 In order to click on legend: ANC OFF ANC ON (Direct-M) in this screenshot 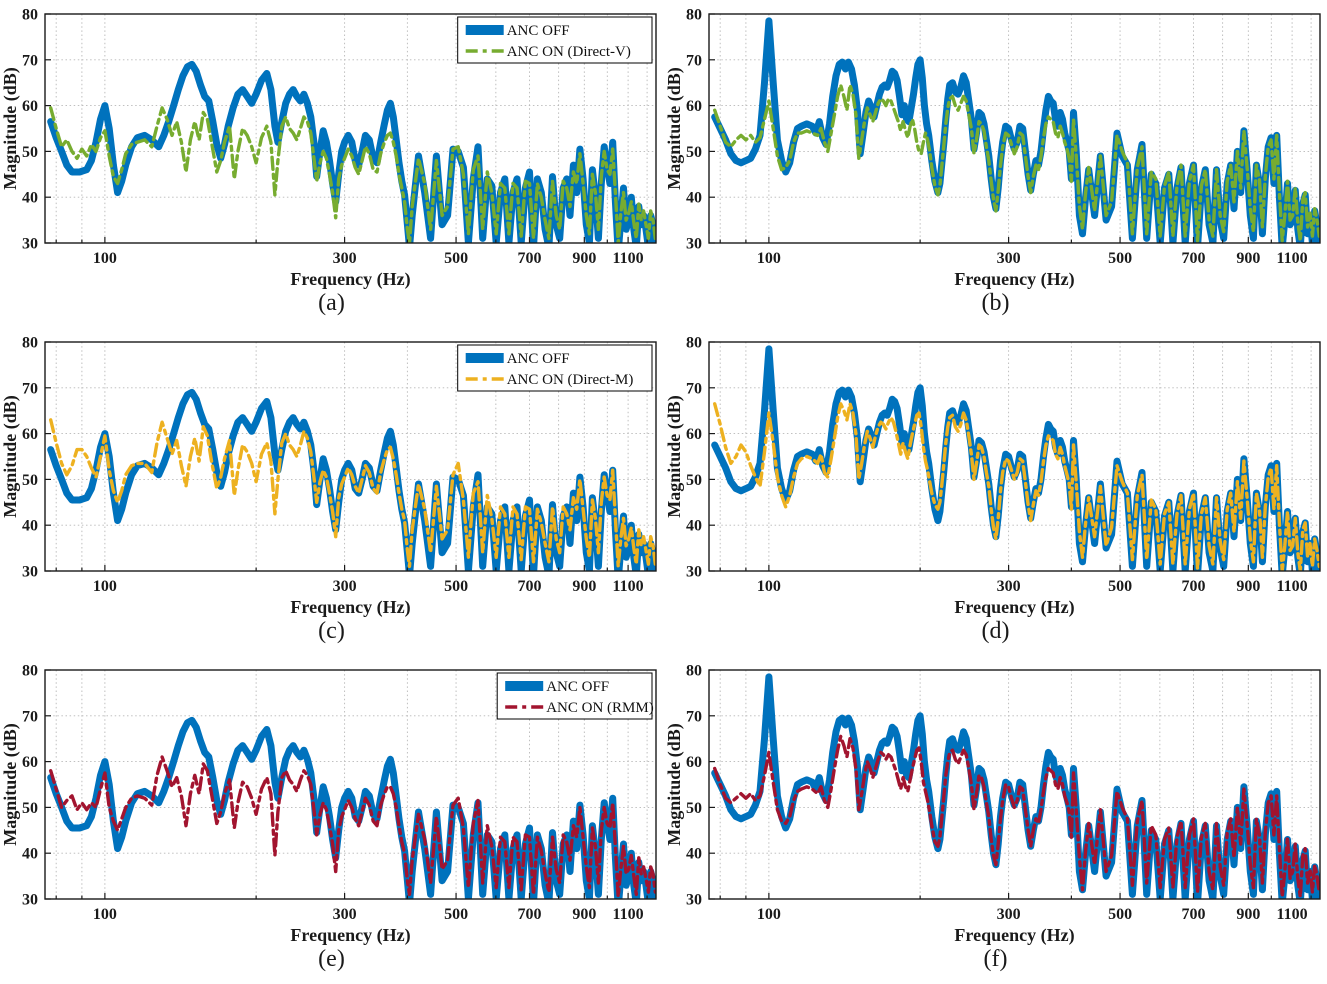, I will do `click(555, 368)`.